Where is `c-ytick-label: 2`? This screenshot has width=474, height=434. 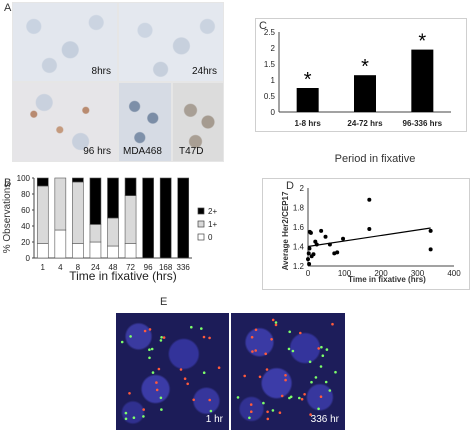
c-ytick-label: 2 is located at coordinates (273, 48).